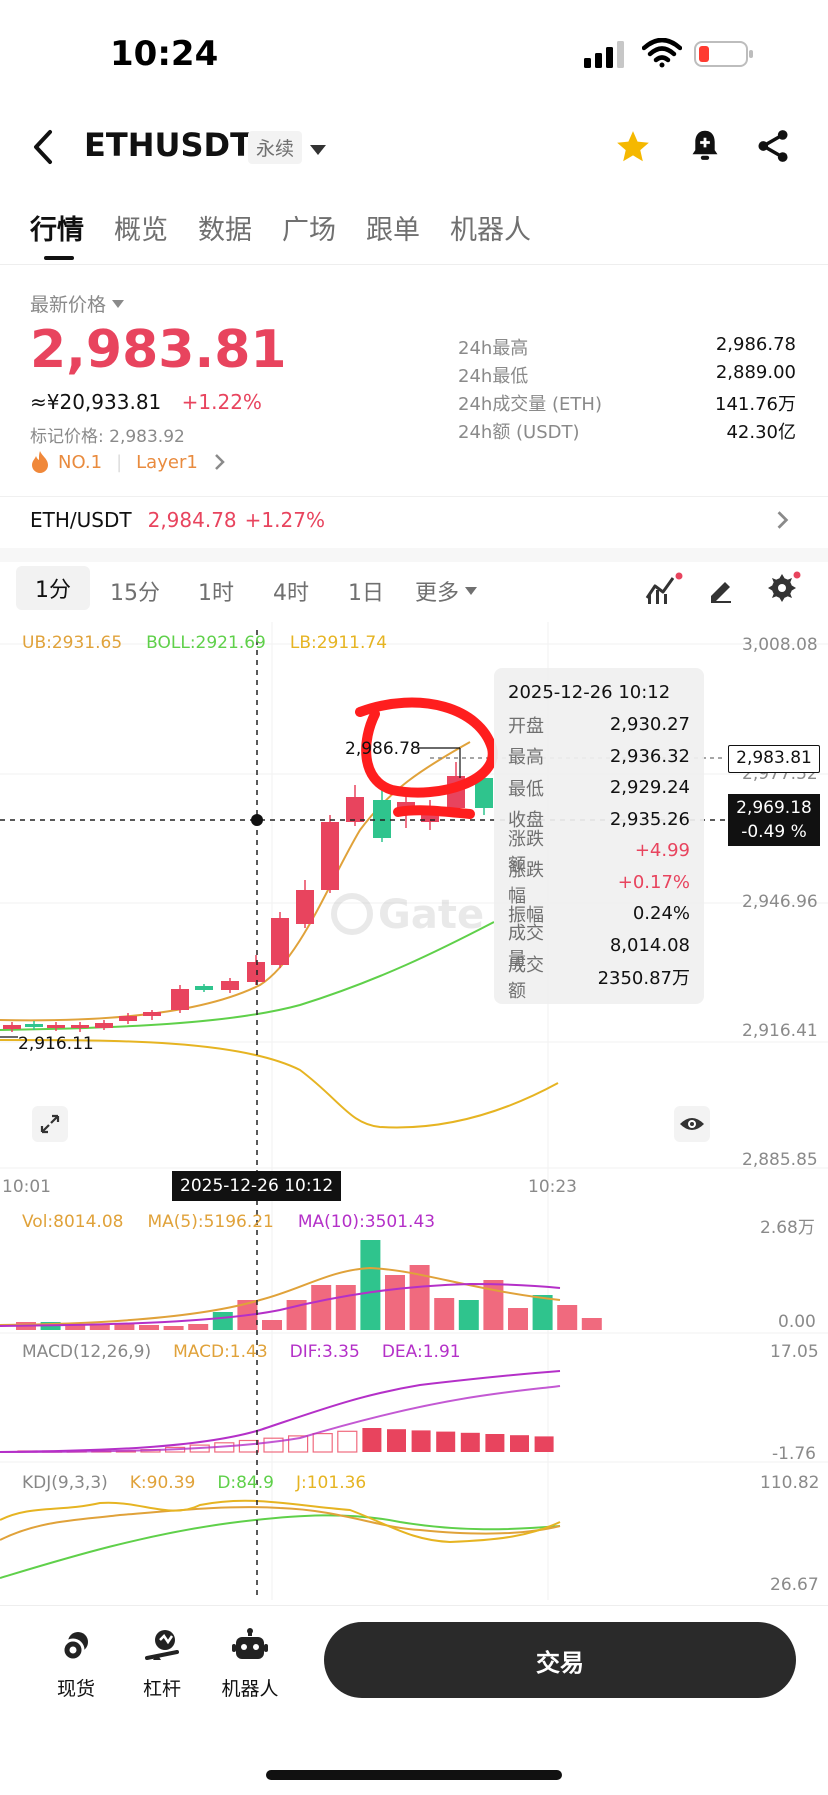 This screenshot has height=1795, width=828. What do you see at coordinates (216, 593) in the screenshot?
I see `timeframe-1h: 1时` at bounding box center [216, 593].